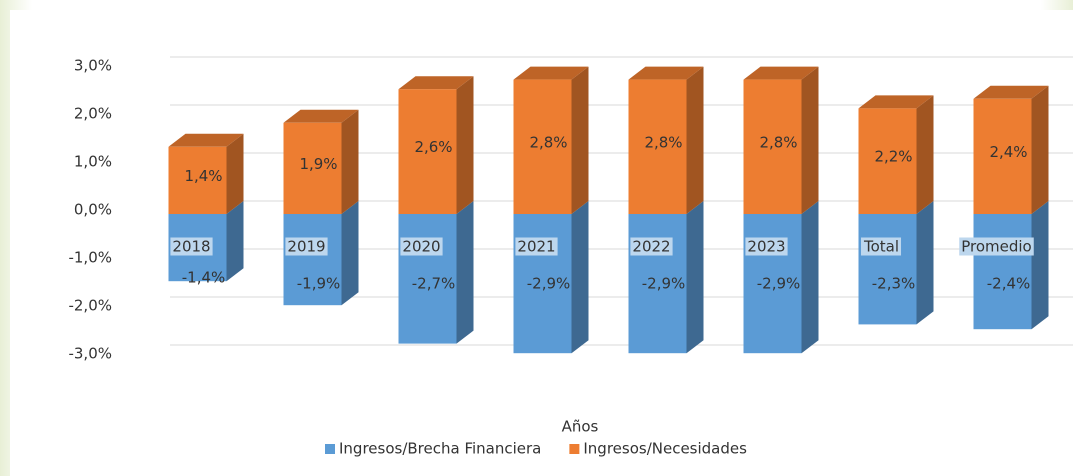 This screenshot has width=1073, height=476. Describe the element at coordinates (318, 164) in the screenshot. I see `value-label: 1,9%` at that location.